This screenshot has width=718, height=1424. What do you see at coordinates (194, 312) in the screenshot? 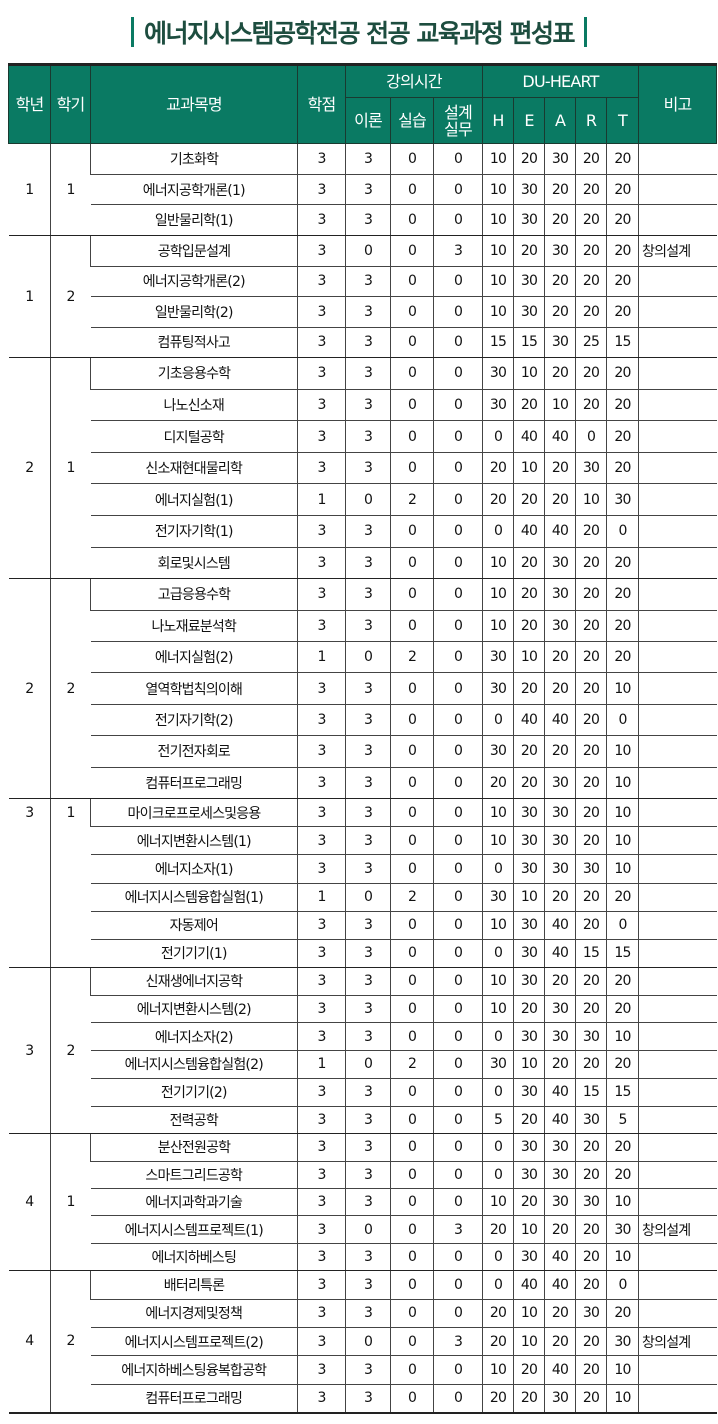
I see `course-name: 일반물리학(2)` at bounding box center [194, 312].